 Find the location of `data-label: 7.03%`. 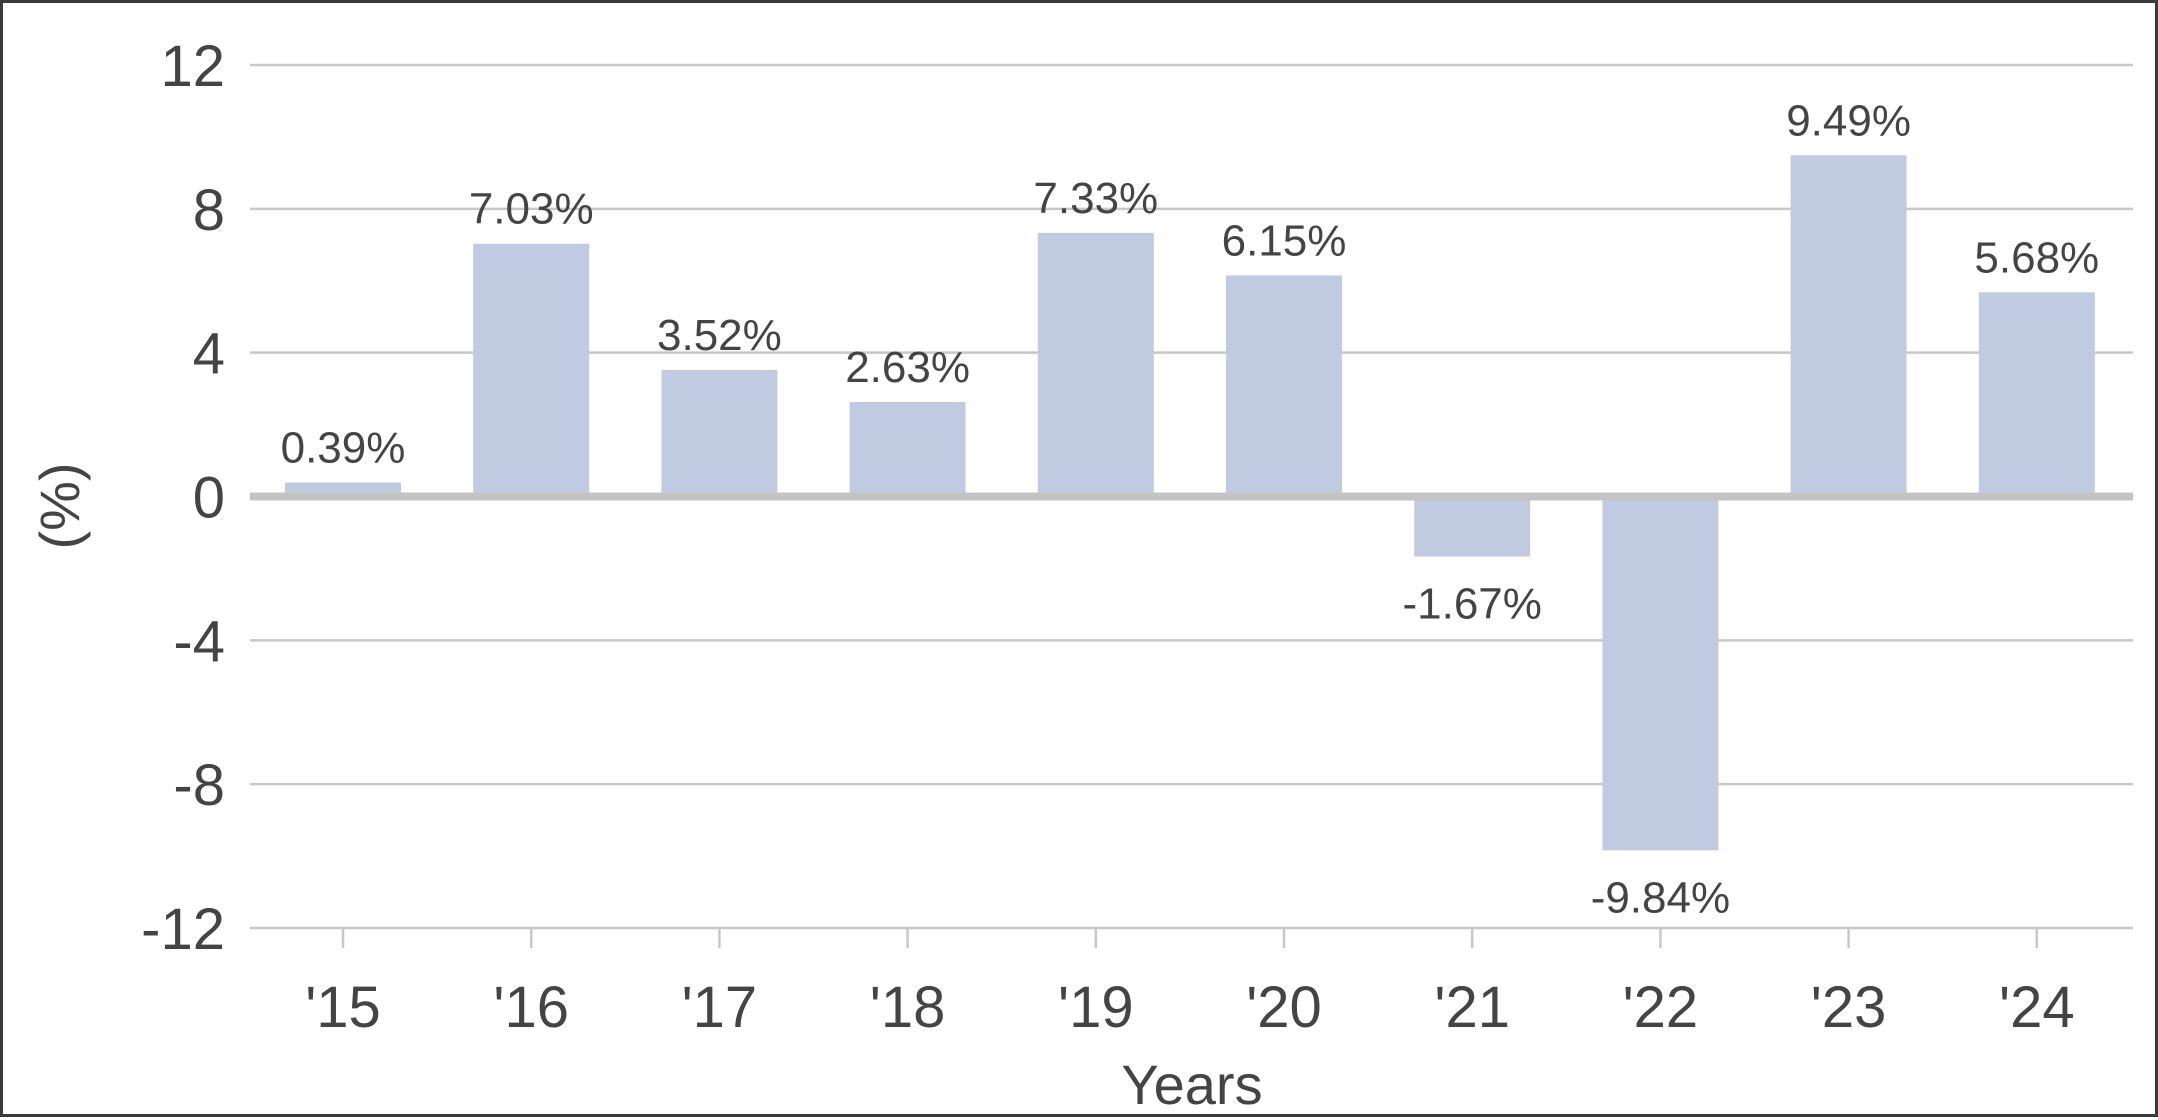

data-label: 7.03% is located at coordinates (531, 209).